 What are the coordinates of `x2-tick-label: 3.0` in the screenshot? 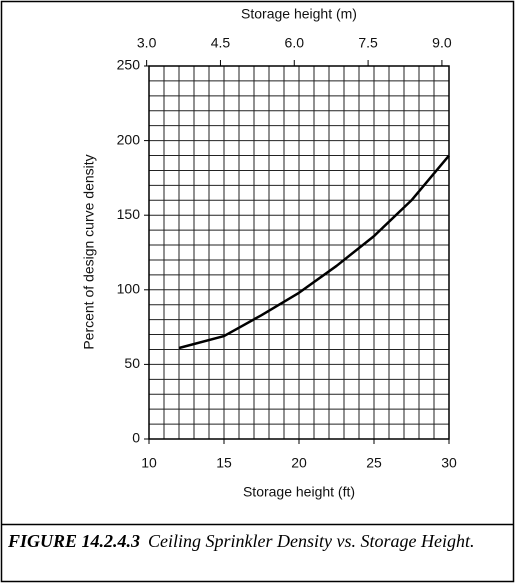 It's located at (147, 43).